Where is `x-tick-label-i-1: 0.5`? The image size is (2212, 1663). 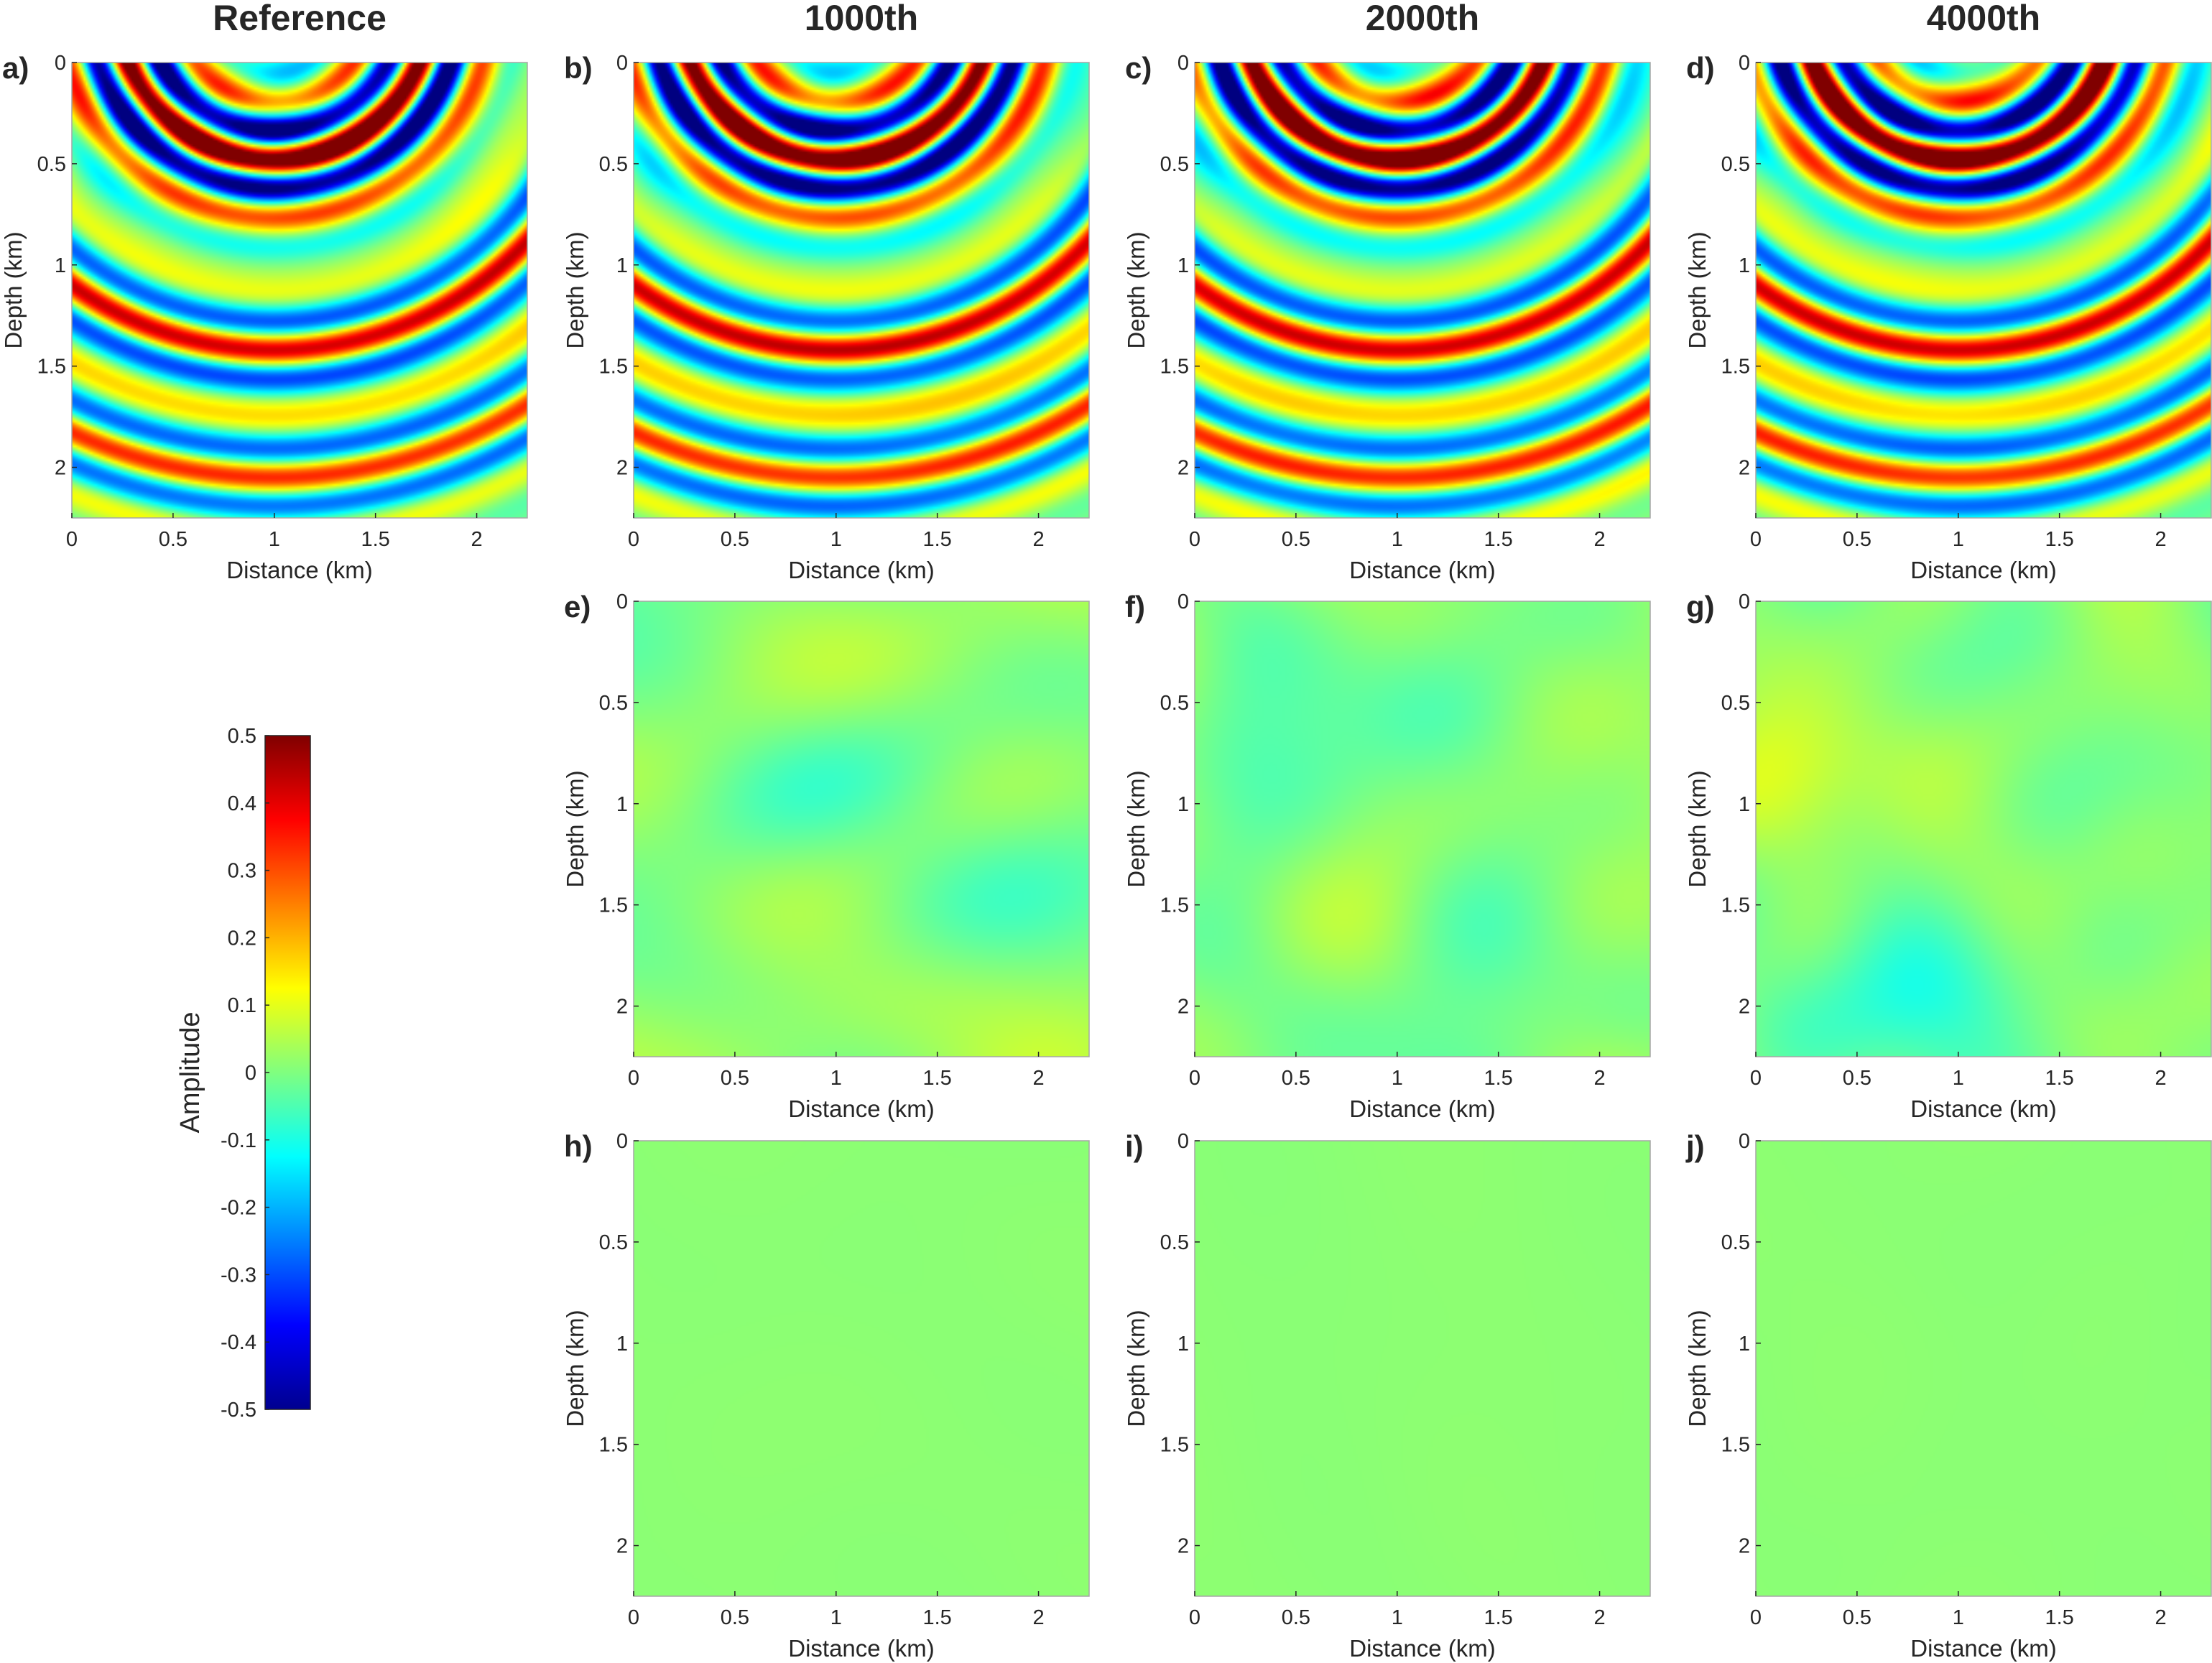 x-tick-label-i-1: 0.5 is located at coordinates (1296, 1617).